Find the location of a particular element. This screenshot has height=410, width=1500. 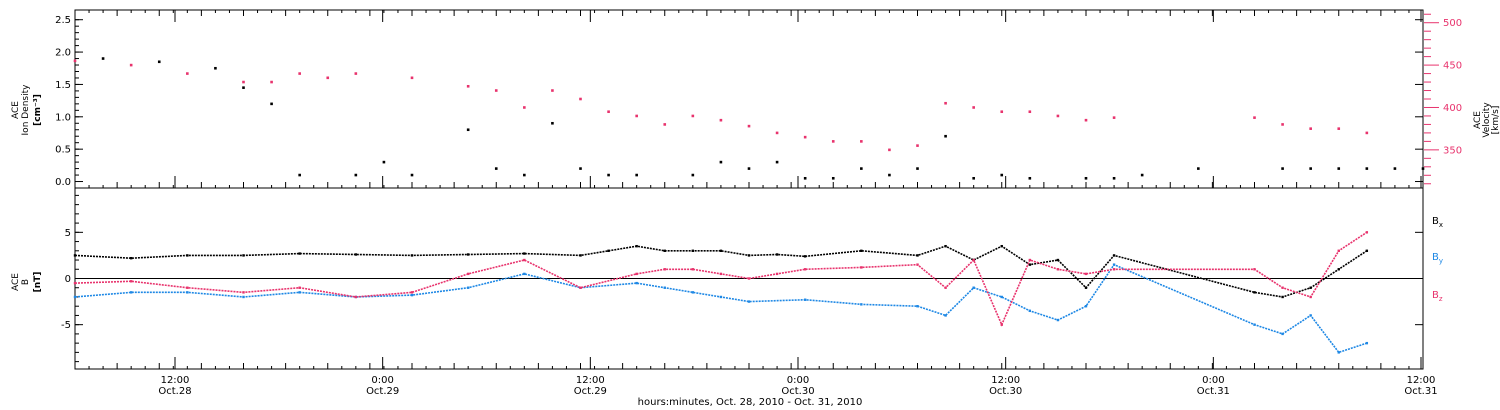

legend-label: By is located at coordinates (1437, 258).